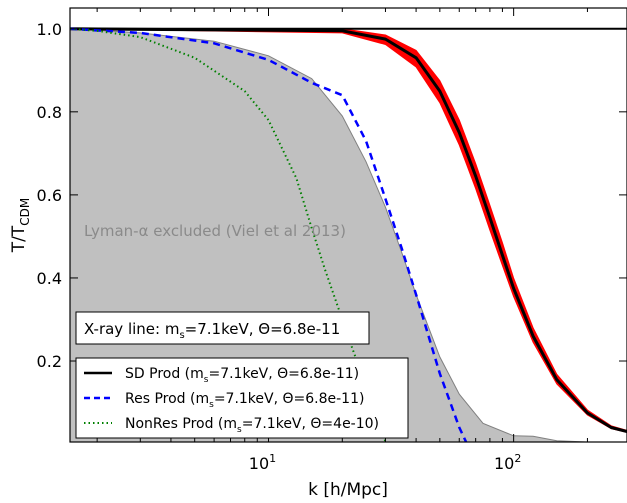 This screenshot has width=627, height=503. Describe the element at coordinates (49, 112) in the screenshot. I see `y-tick-label: 0.8` at that location.